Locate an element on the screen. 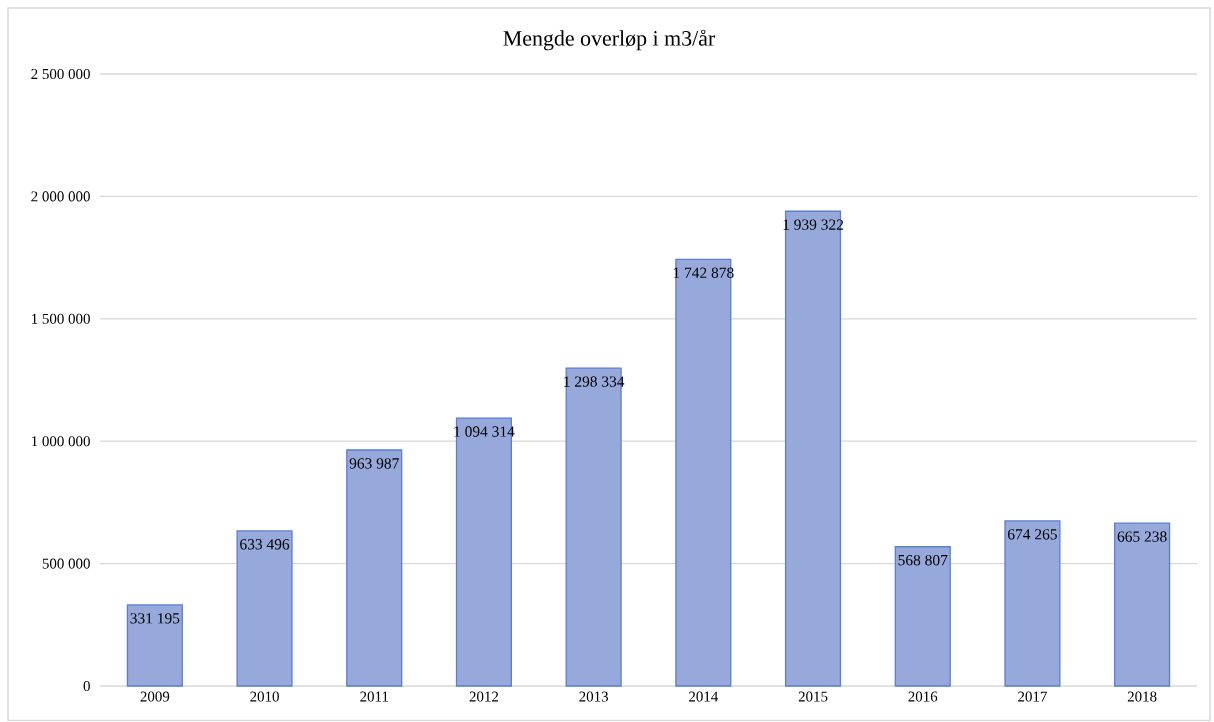 The width and height of the screenshot is (1214, 722). data-label: 1 094 314 is located at coordinates (484, 431).